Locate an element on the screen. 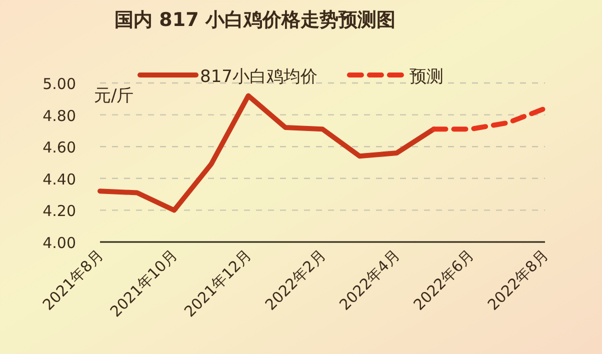 Image resolution: width=602 pixels, height=354 pixels. chart-title: 国内 817 小白鸡价格走势预测图 is located at coordinates (255, 20).